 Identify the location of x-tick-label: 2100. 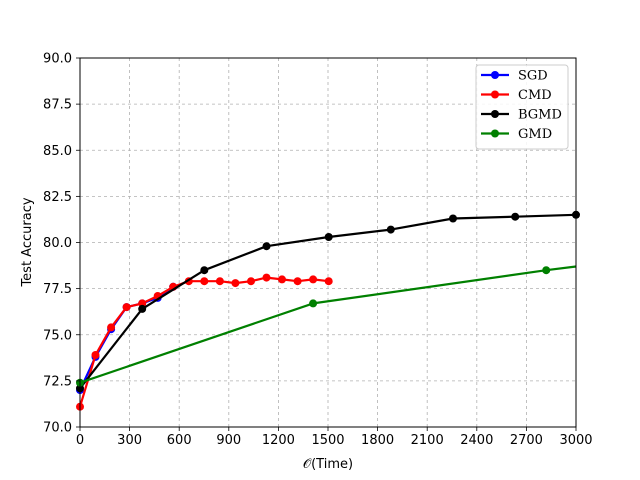
(427, 440).